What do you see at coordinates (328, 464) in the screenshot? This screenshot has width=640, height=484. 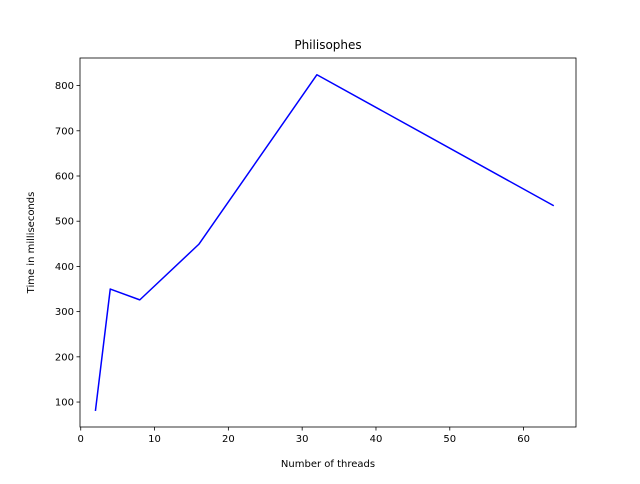 I see `x-axis-label: Number of threads` at bounding box center [328, 464].